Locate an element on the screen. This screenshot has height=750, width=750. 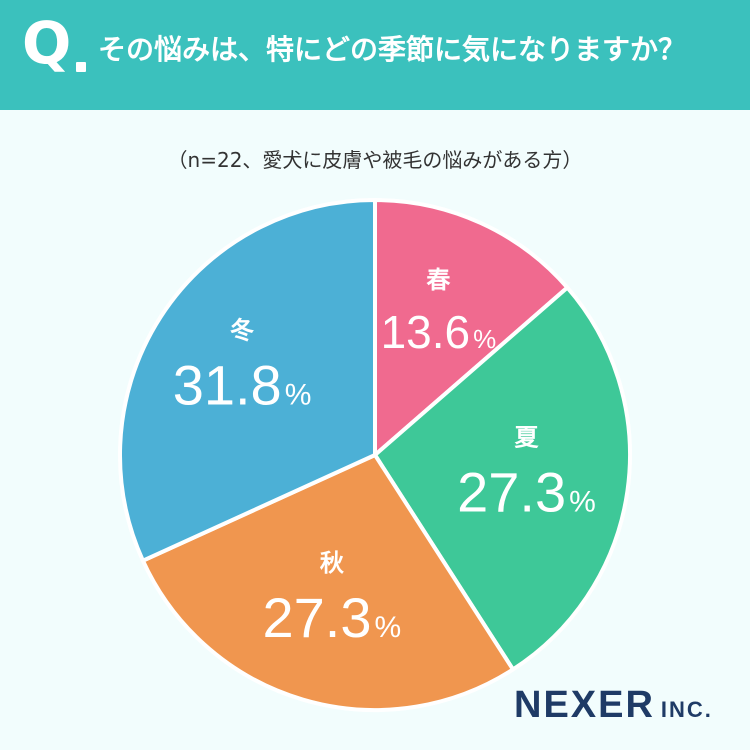
slice-value-label: 31.8% is located at coordinates (242, 384).